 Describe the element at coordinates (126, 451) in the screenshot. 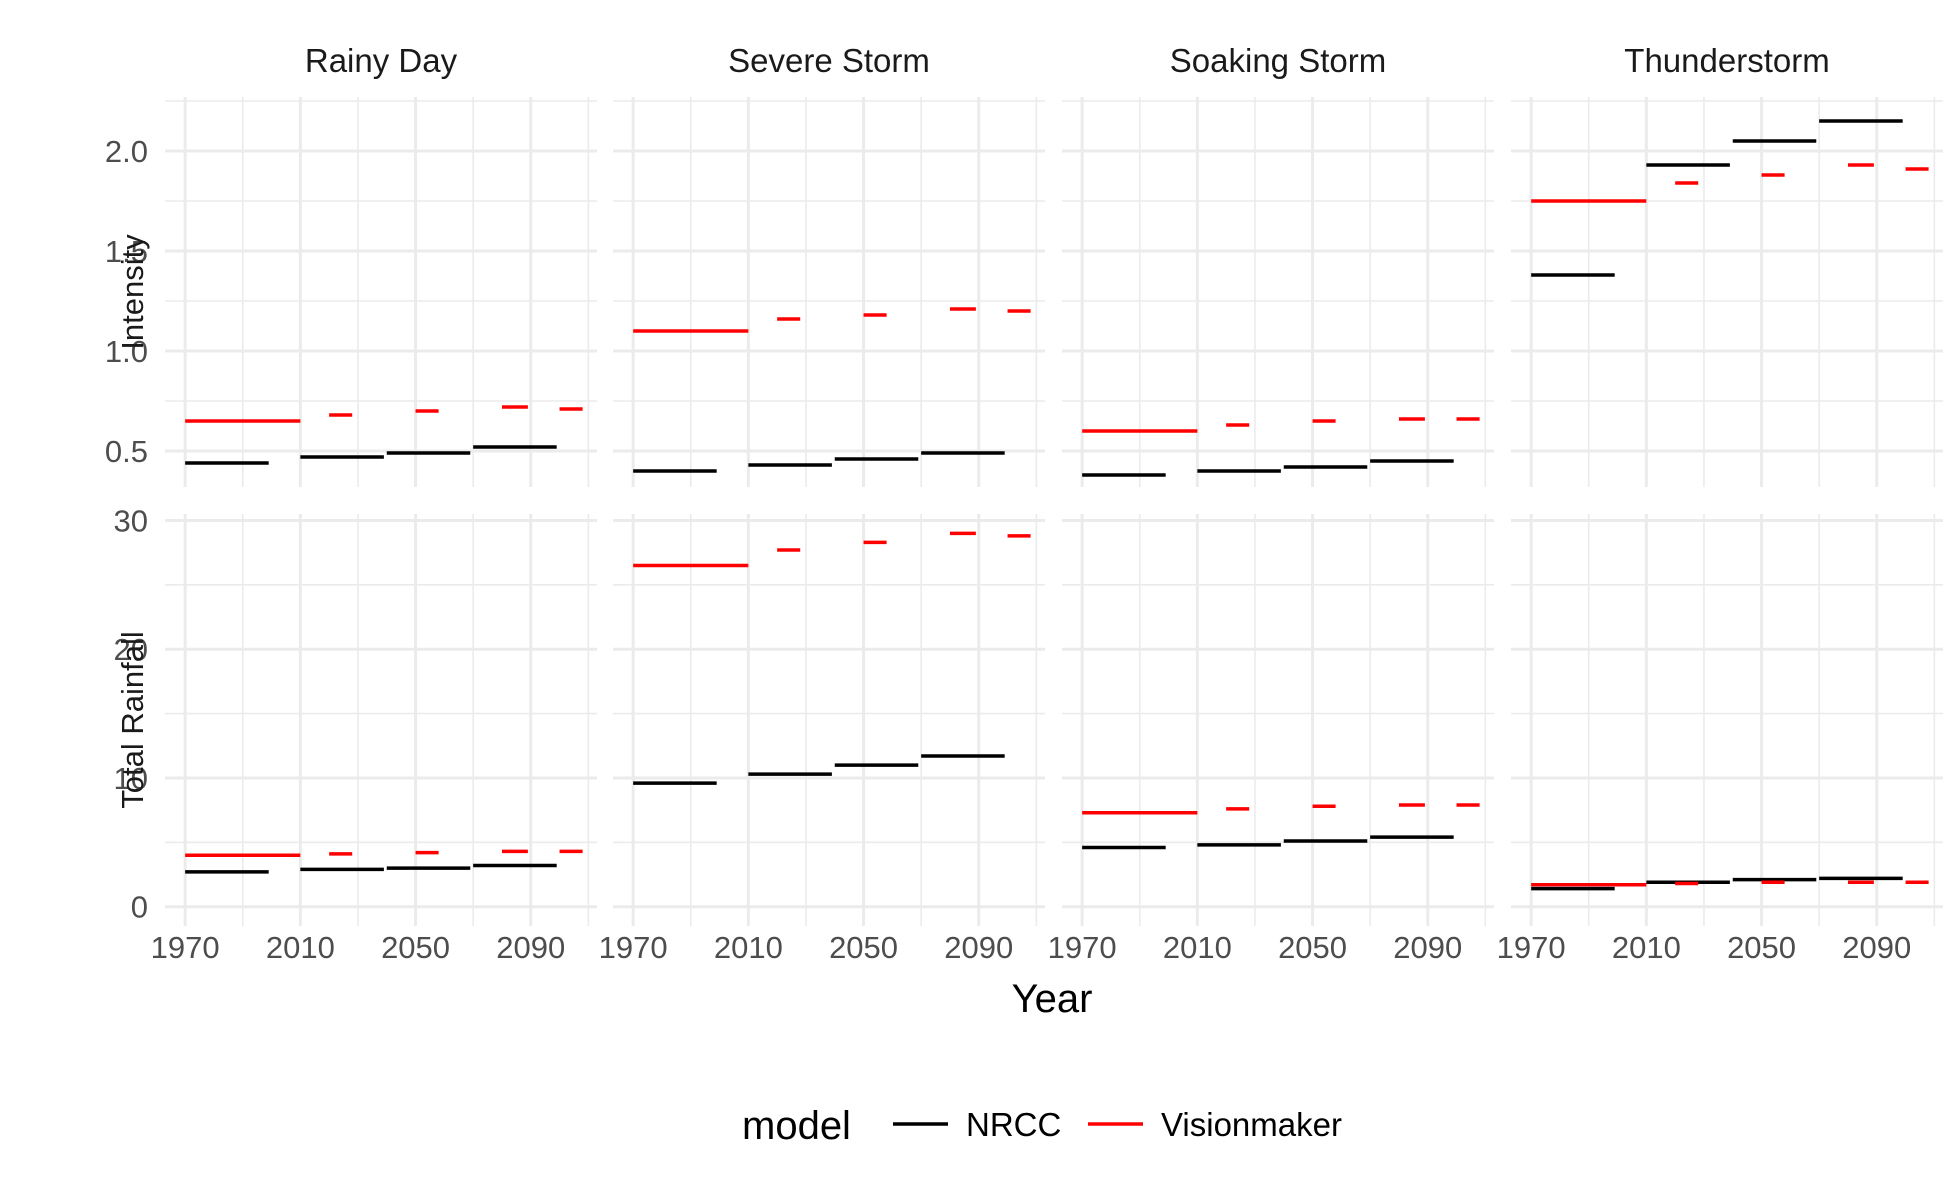

I see `y-tick-label: 0.5` at that location.